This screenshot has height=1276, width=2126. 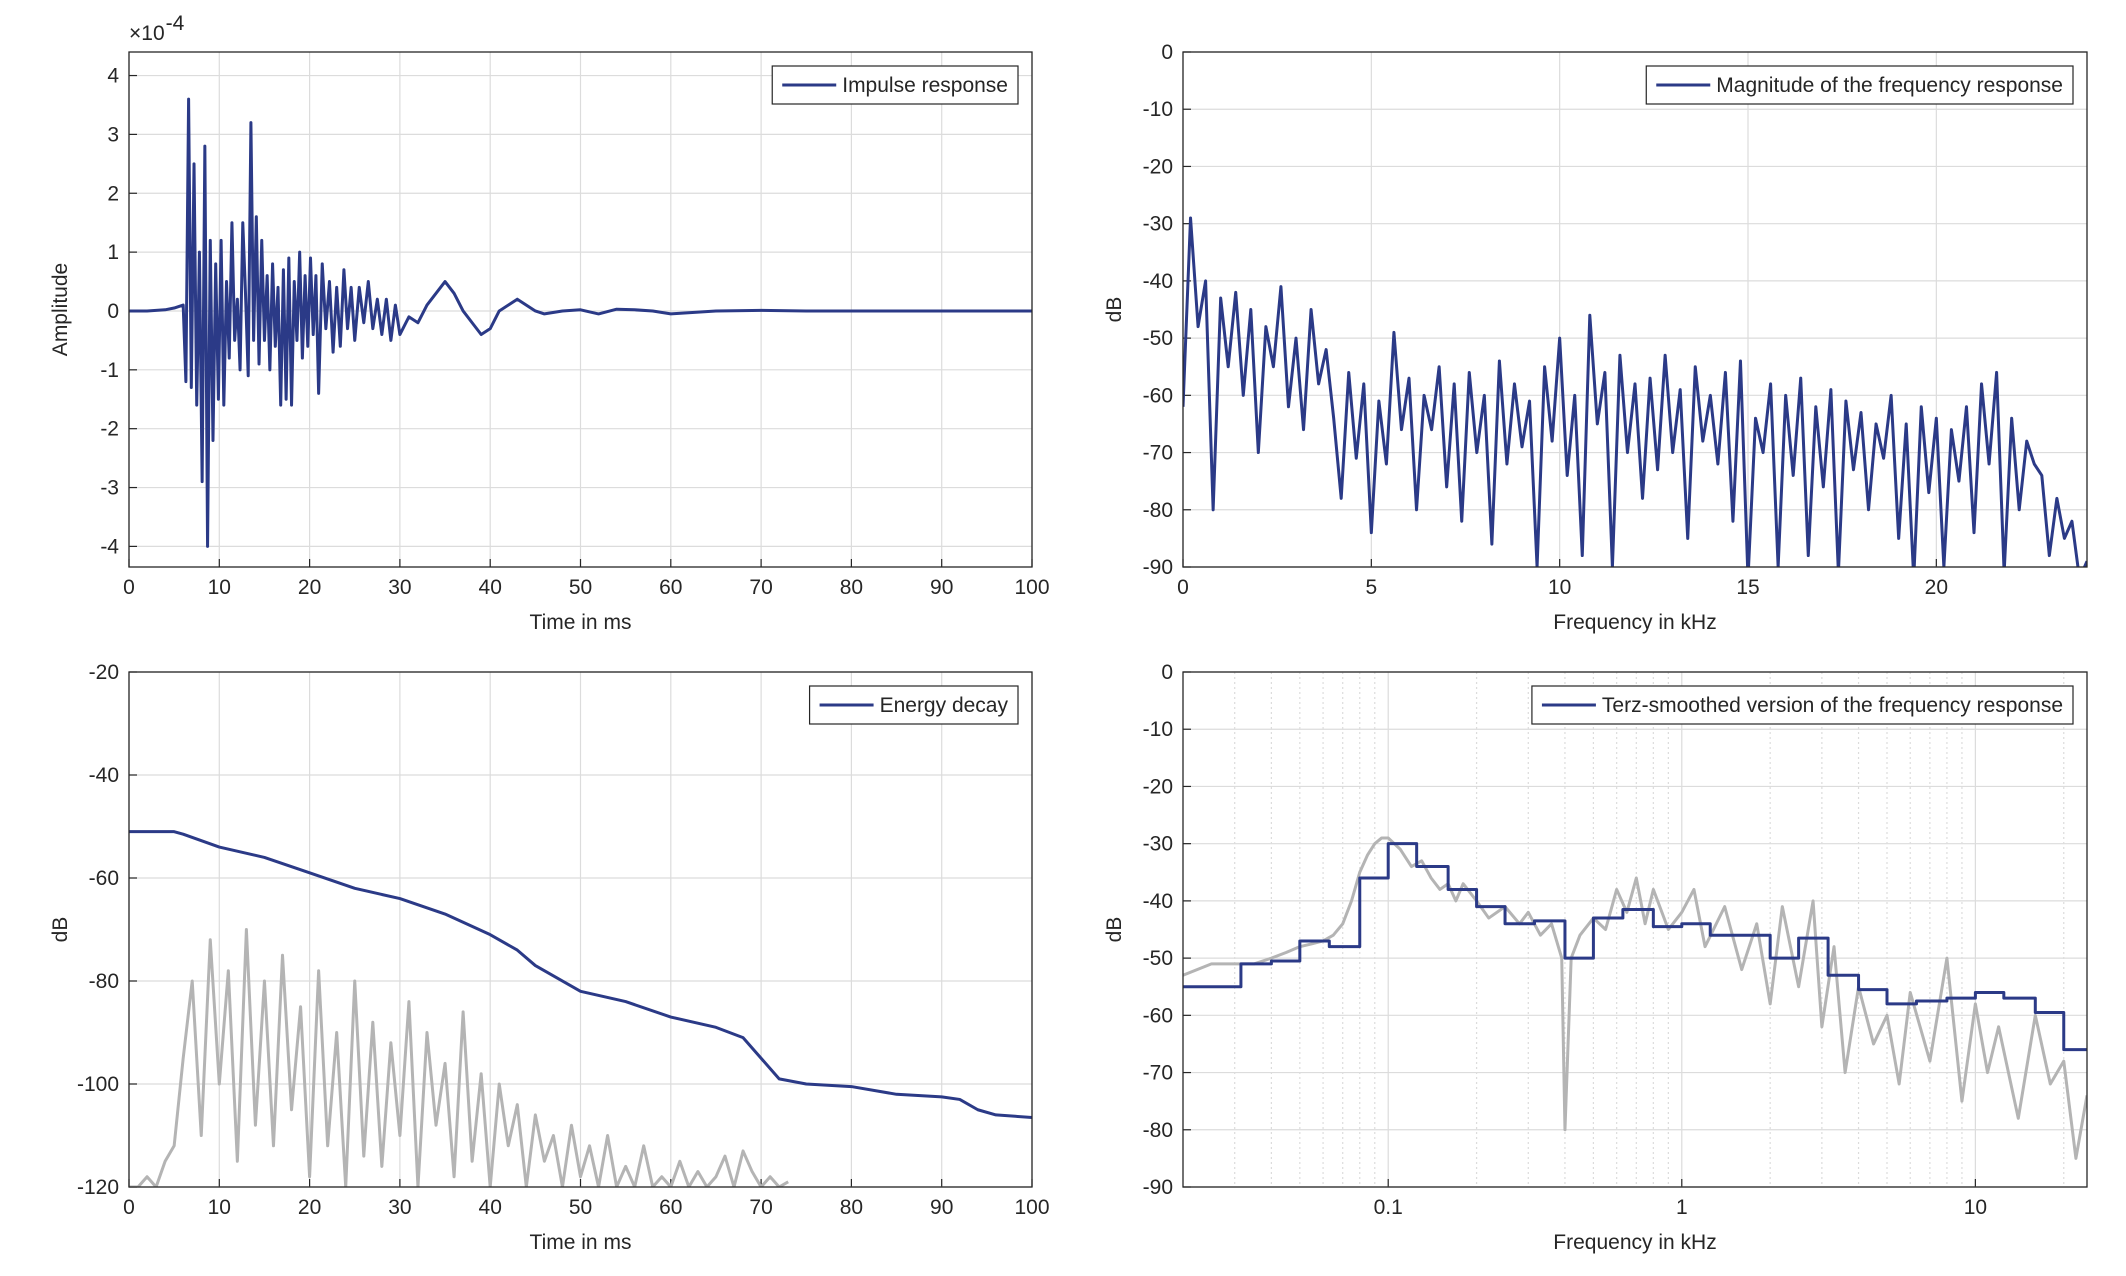 I want to click on legend-label: Energy decay, so click(x=944, y=705).